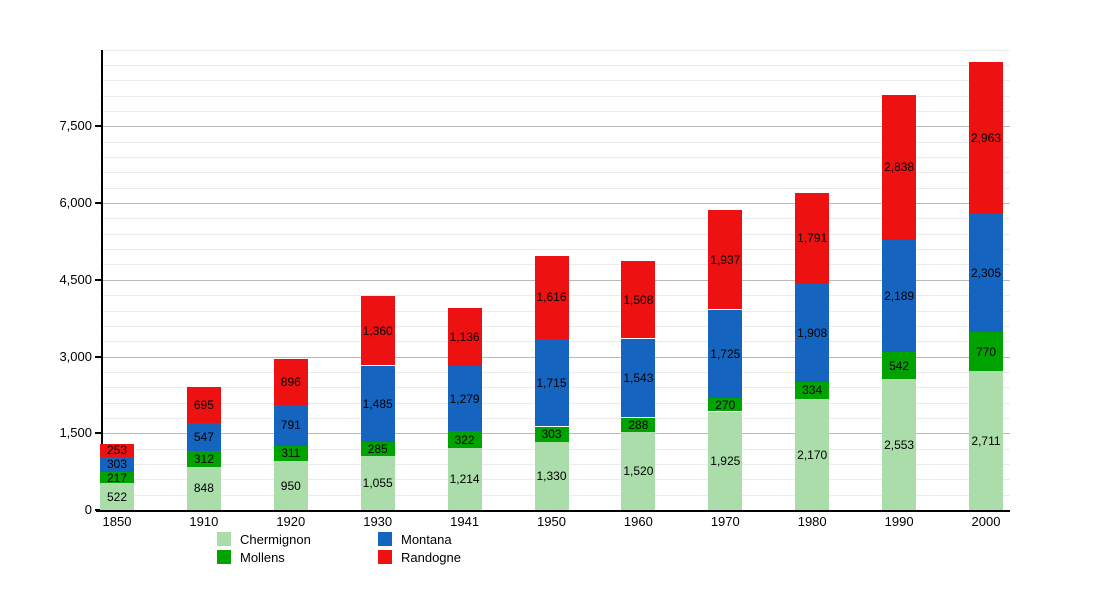  I want to click on bar-segment-randogne: 1,360, so click(377, 330).